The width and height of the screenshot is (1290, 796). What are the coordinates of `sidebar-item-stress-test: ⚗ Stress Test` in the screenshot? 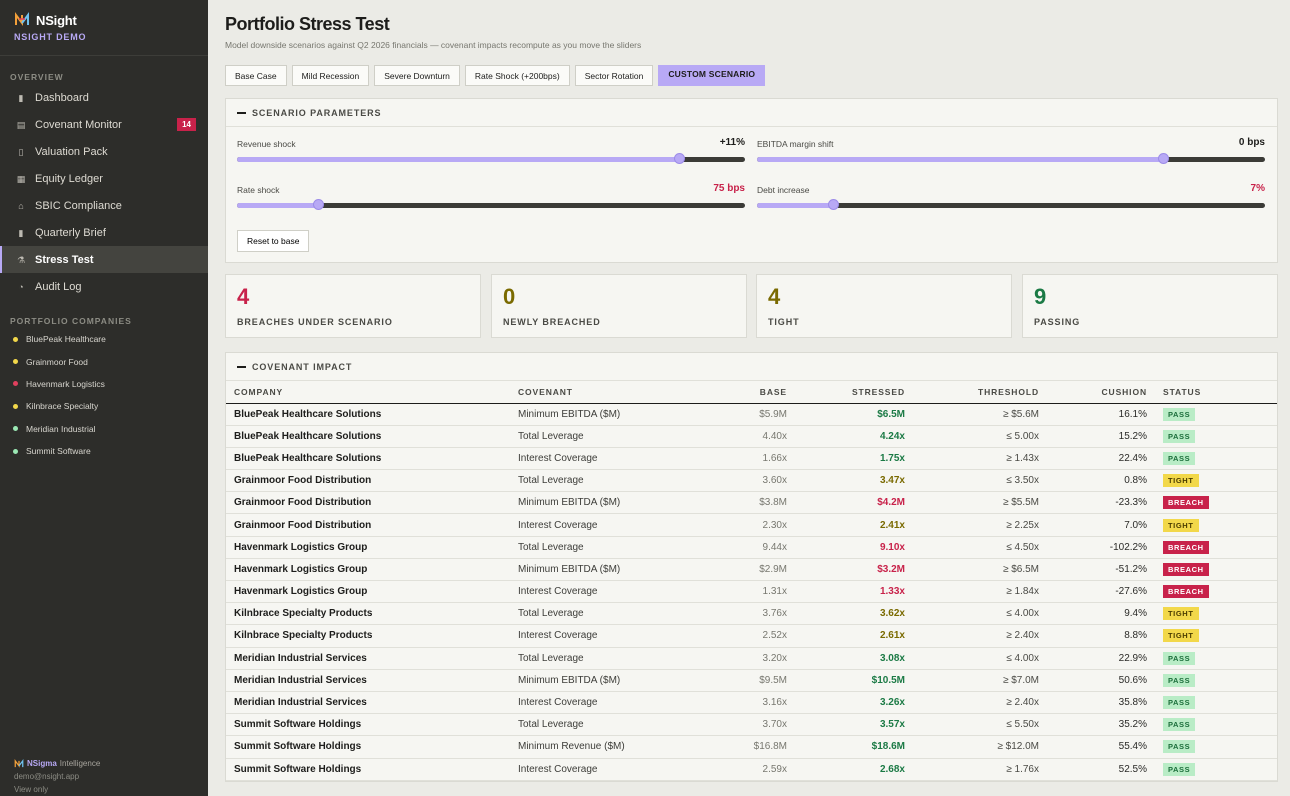 It's located at (104, 259).